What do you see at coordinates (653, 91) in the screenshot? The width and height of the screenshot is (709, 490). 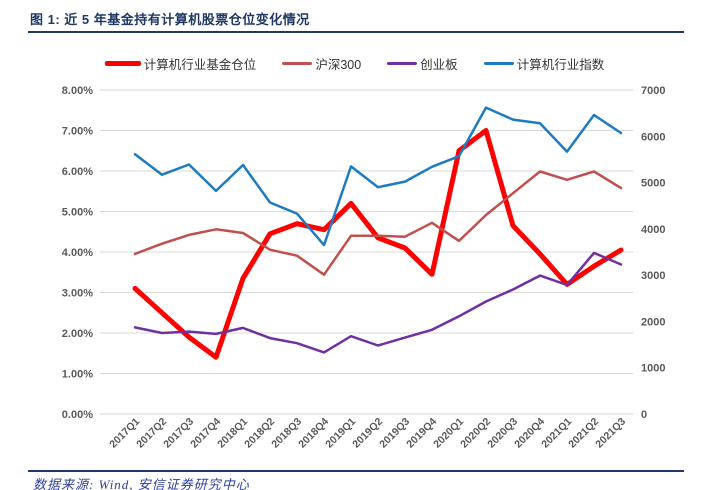 I see `right-axis-tick-label: 7000` at bounding box center [653, 91].